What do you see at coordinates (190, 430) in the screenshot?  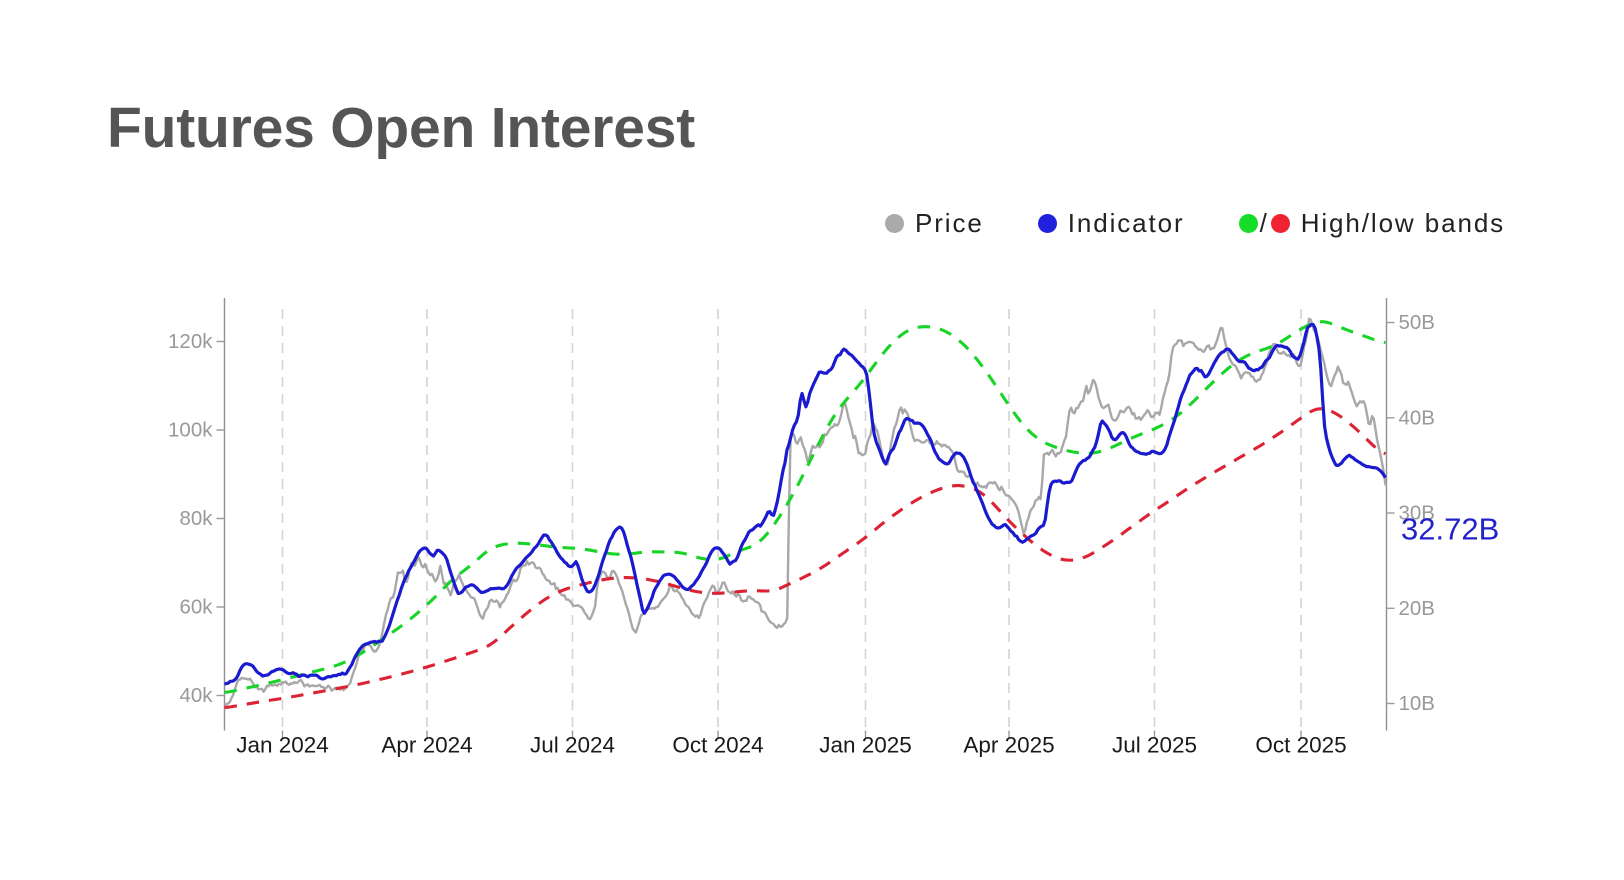 I see `svg-text: 100k` at bounding box center [190, 430].